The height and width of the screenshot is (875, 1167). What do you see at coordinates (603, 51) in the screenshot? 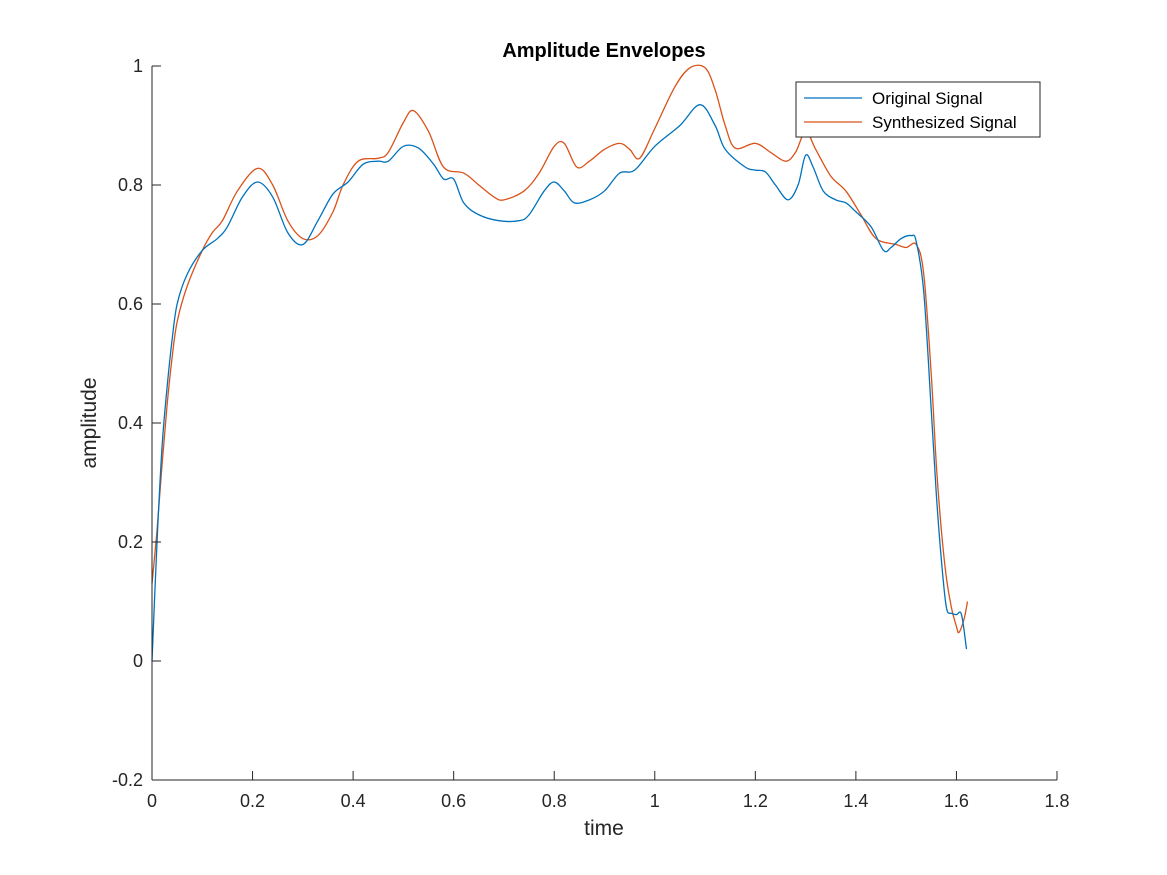
I see `chart-title: Amplitude Envelopes` at bounding box center [603, 51].